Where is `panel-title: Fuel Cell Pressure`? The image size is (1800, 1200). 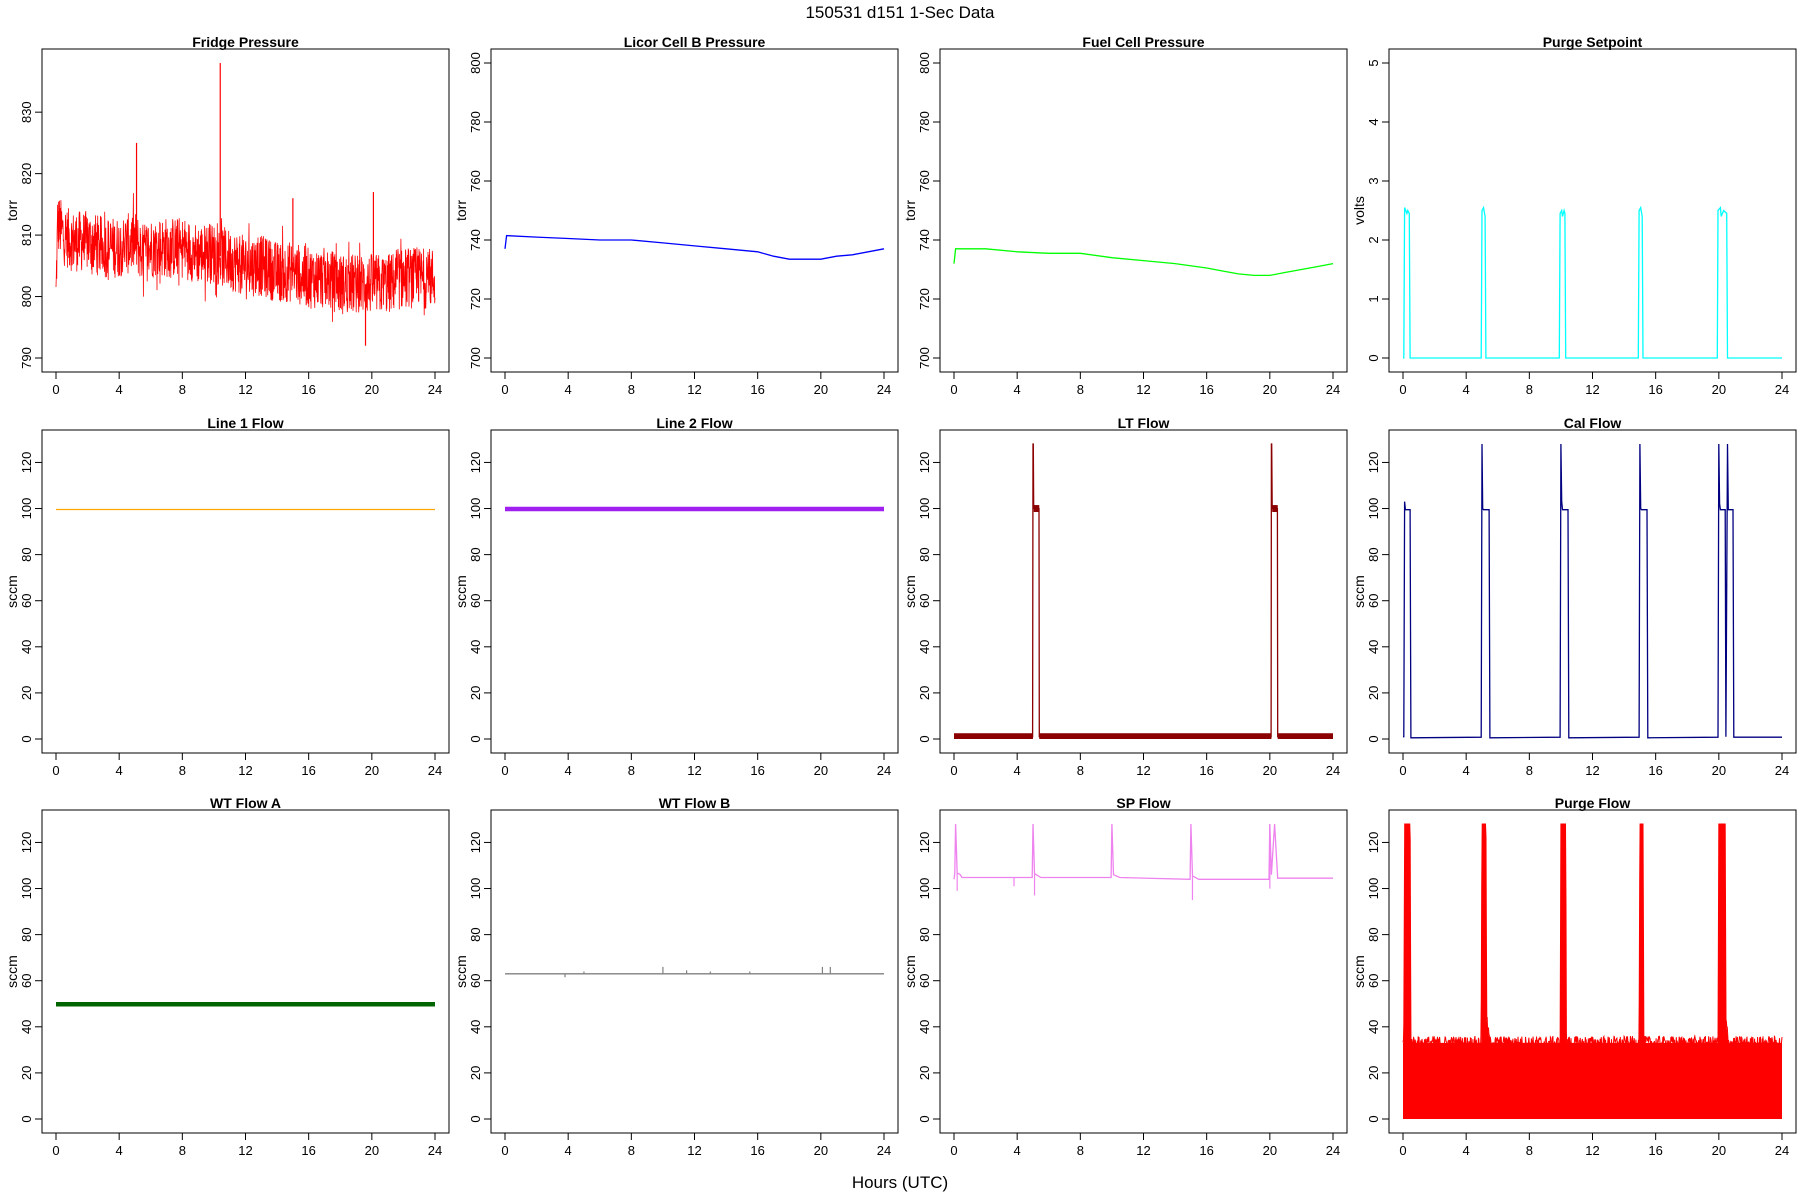 panel-title: Fuel Cell Pressure is located at coordinates (1143, 42).